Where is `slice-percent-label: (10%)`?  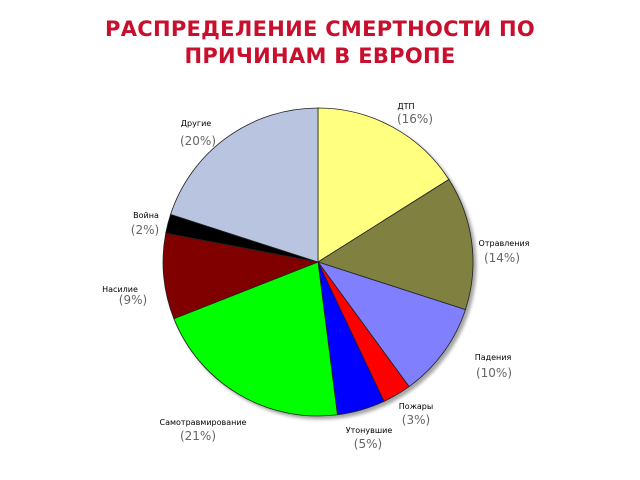
slice-percent-label: (10%) is located at coordinates (494, 373).